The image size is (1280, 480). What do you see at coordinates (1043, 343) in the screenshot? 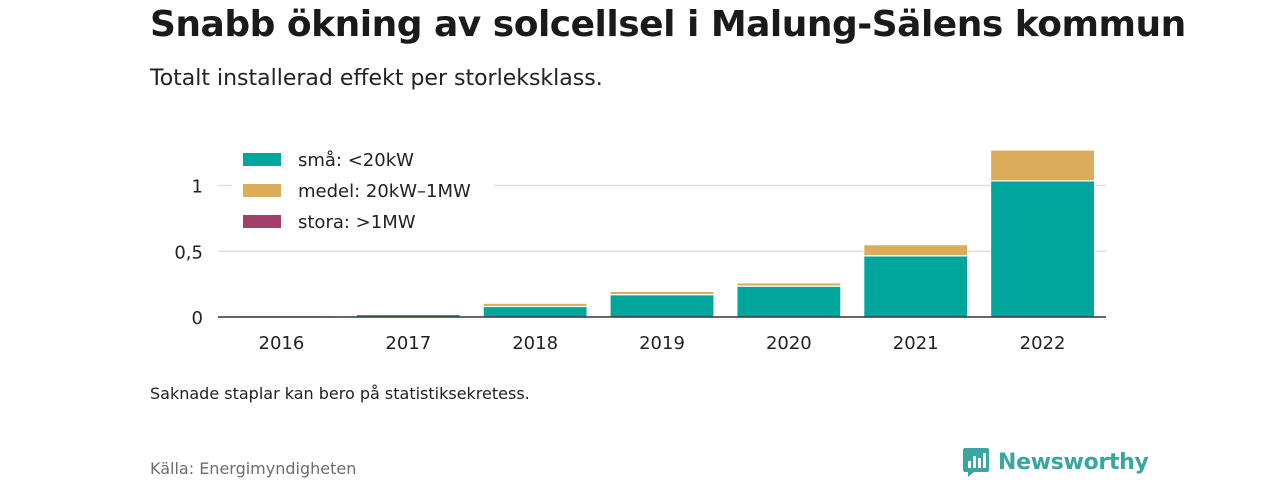
I see `x-tick-label: 2022` at bounding box center [1043, 343].